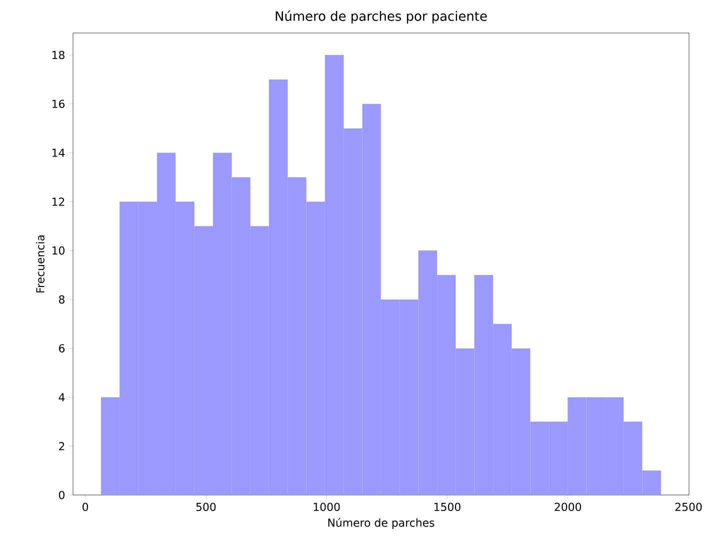  Describe the element at coordinates (58, 55) in the screenshot. I see `y-tick-label: 18` at that location.